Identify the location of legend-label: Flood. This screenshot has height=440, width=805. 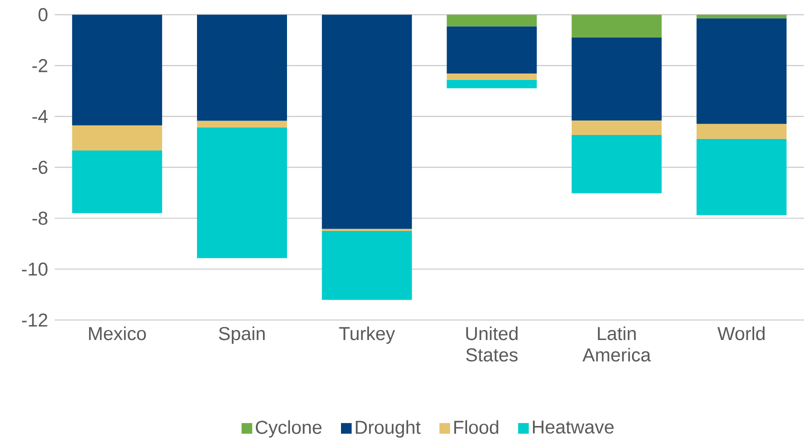
(476, 427).